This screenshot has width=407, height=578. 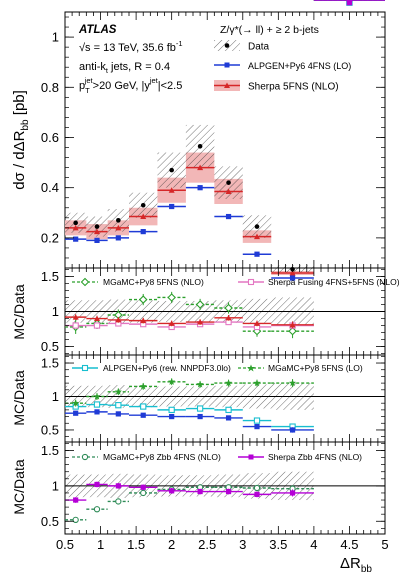 I want to click on main-y-tick-label: 0.8, so click(x=50, y=87).